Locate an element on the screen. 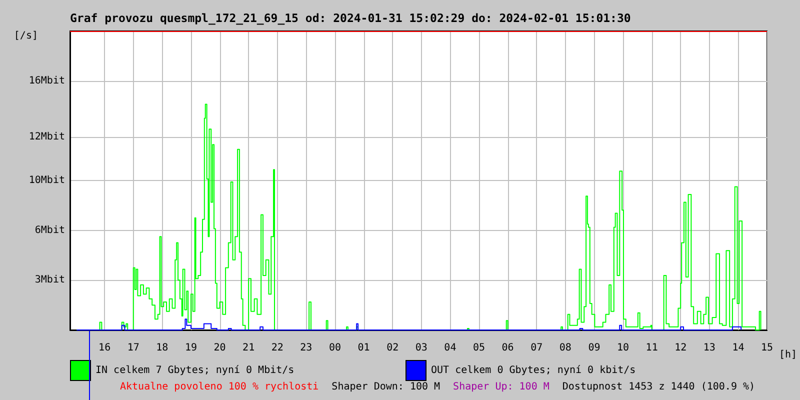 This screenshot has width=800, height=400. x-tick-label: 01 is located at coordinates (364, 348).